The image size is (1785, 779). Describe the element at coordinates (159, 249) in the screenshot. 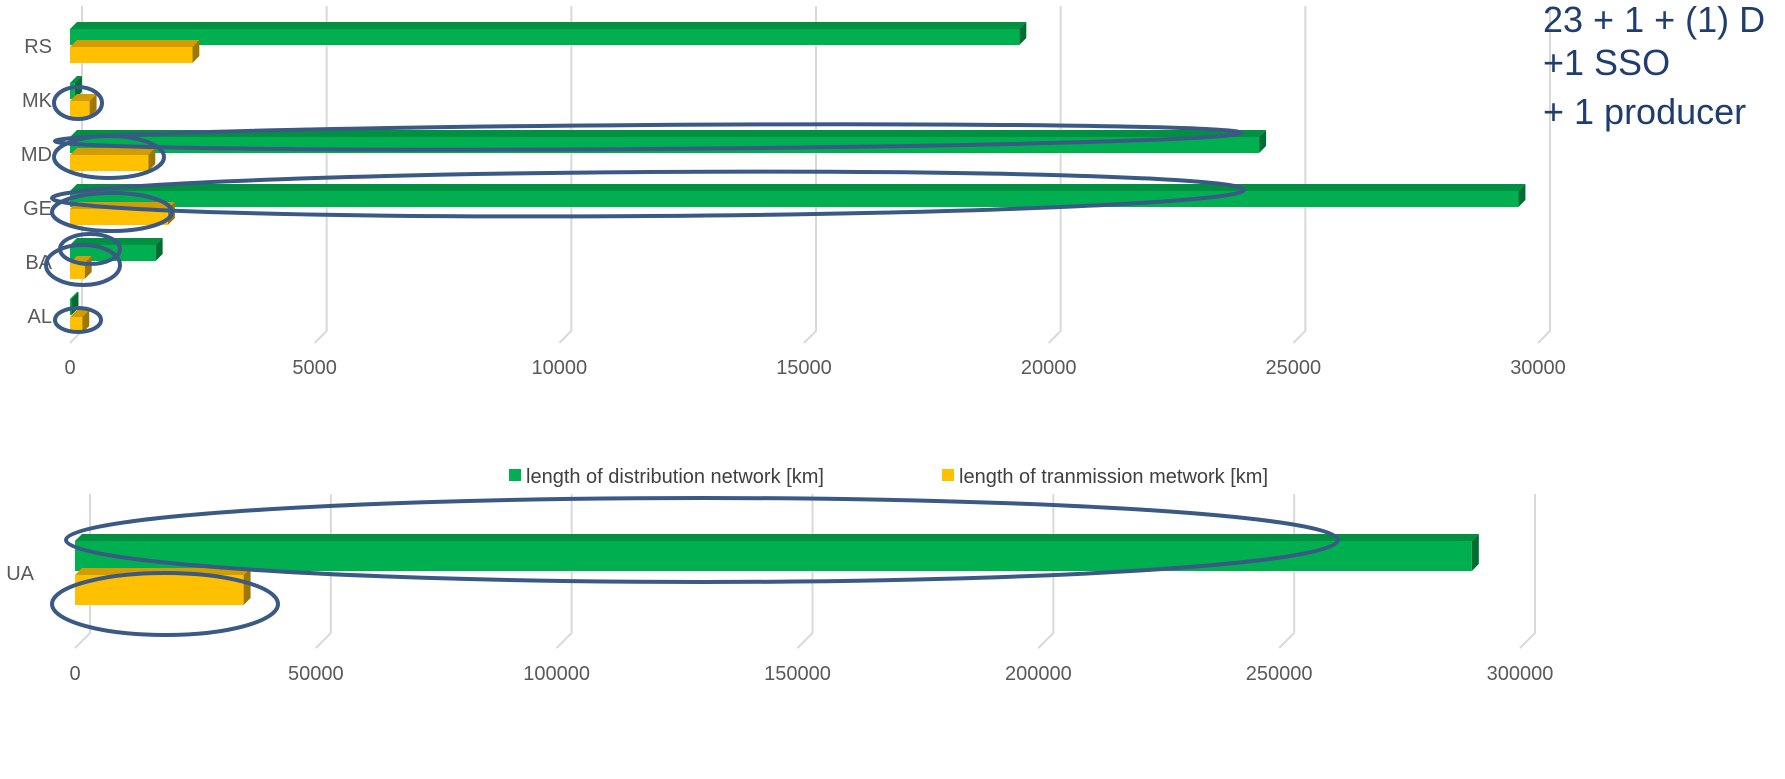

I see `chart1-bar-ba-distribution-side` at that location.